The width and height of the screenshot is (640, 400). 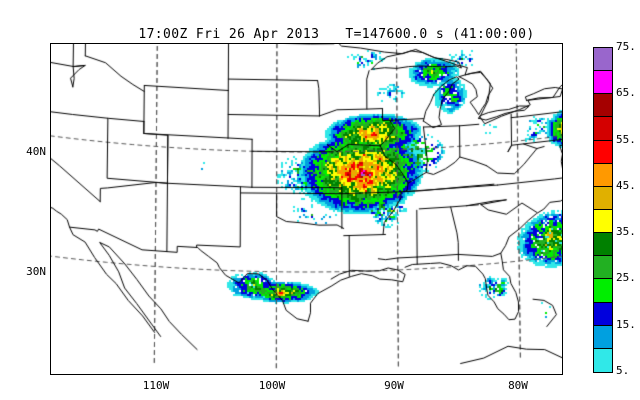 I want to click on colorbar-tick-75: 75., so click(x=626, y=46).